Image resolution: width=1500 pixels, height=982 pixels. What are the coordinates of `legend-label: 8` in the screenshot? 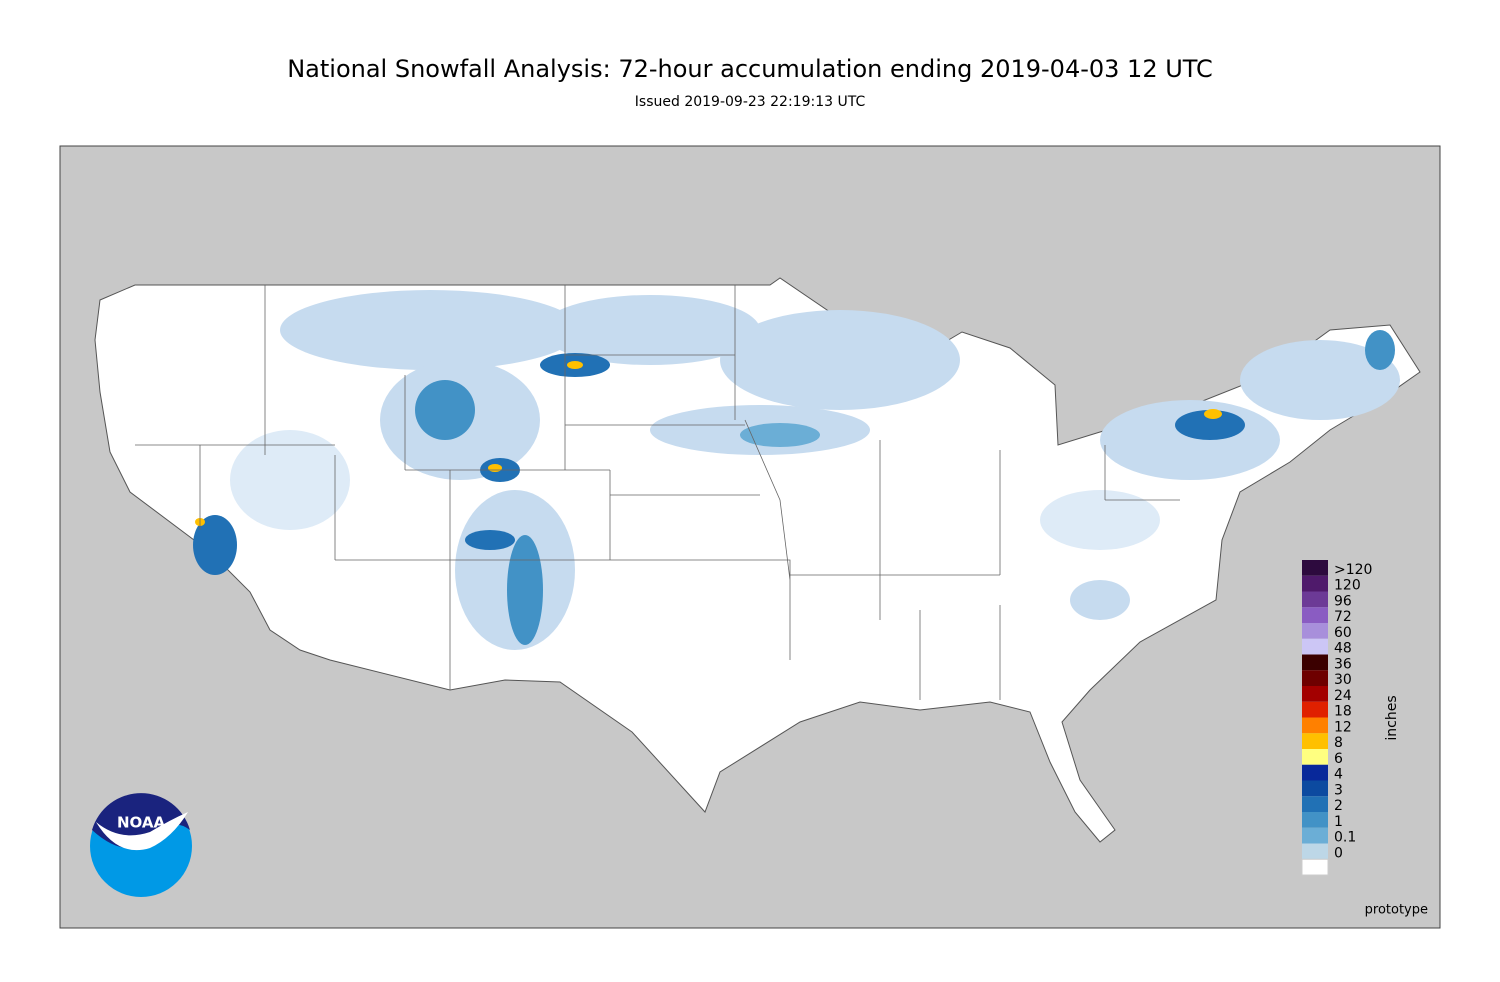 It's located at (1338, 743).